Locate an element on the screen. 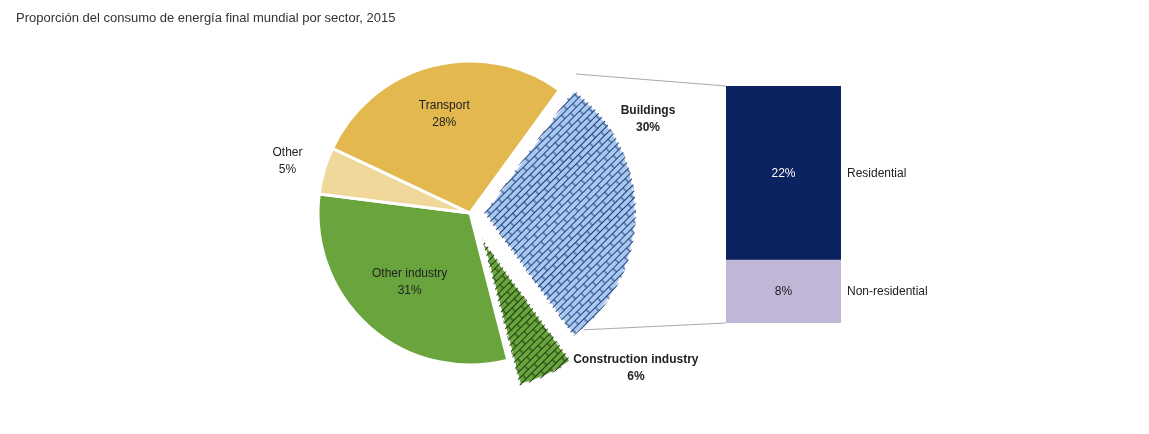 Image resolution: width=1149 pixels, height=434 pixels. chart-title: Proporción del consumo de energía final mundial por sector, 2015 is located at coordinates (206, 17).